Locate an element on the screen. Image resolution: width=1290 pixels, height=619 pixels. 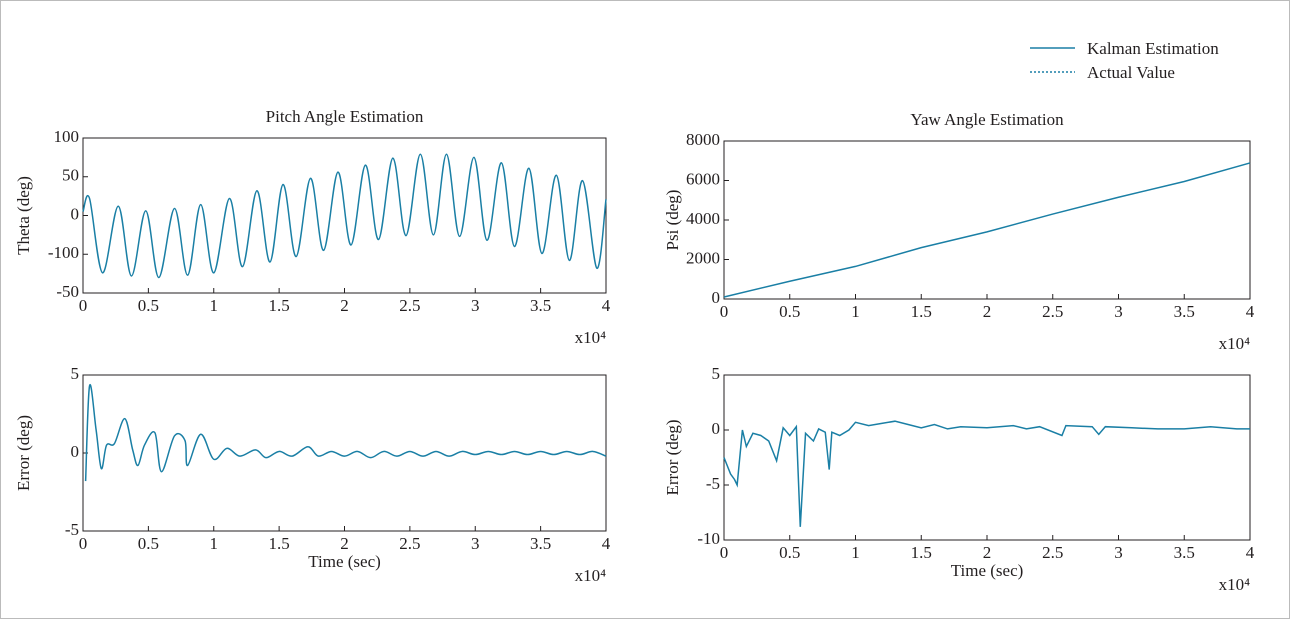
y-tick-label: -100 is located at coordinates (63, 252).